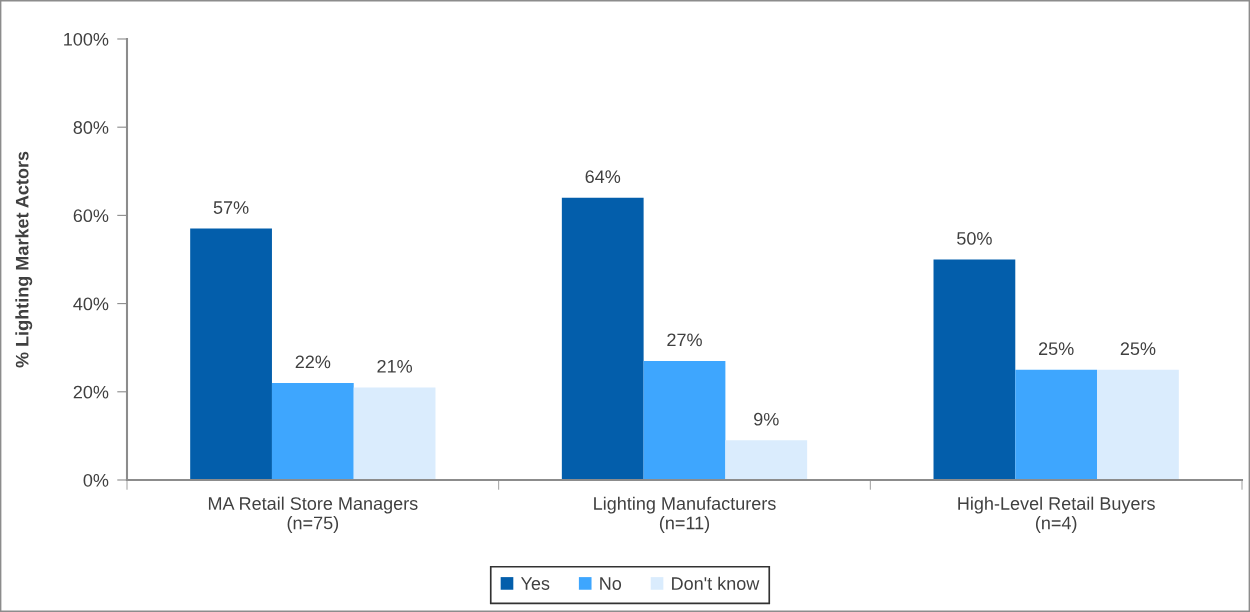 The width and height of the screenshot is (1250, 612). Describe the element at coordinates (685, 514) in the screenshot. I see `x-tick-label: Lighting Manufacturers (n=11)` at that location.